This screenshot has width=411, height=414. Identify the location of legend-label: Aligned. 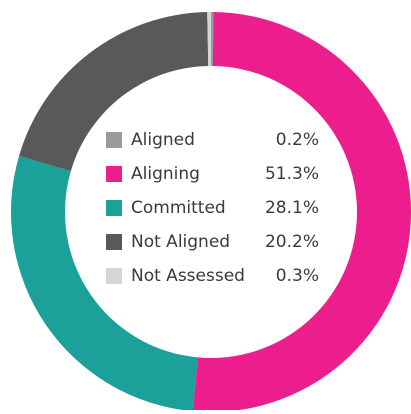
(163, 140).